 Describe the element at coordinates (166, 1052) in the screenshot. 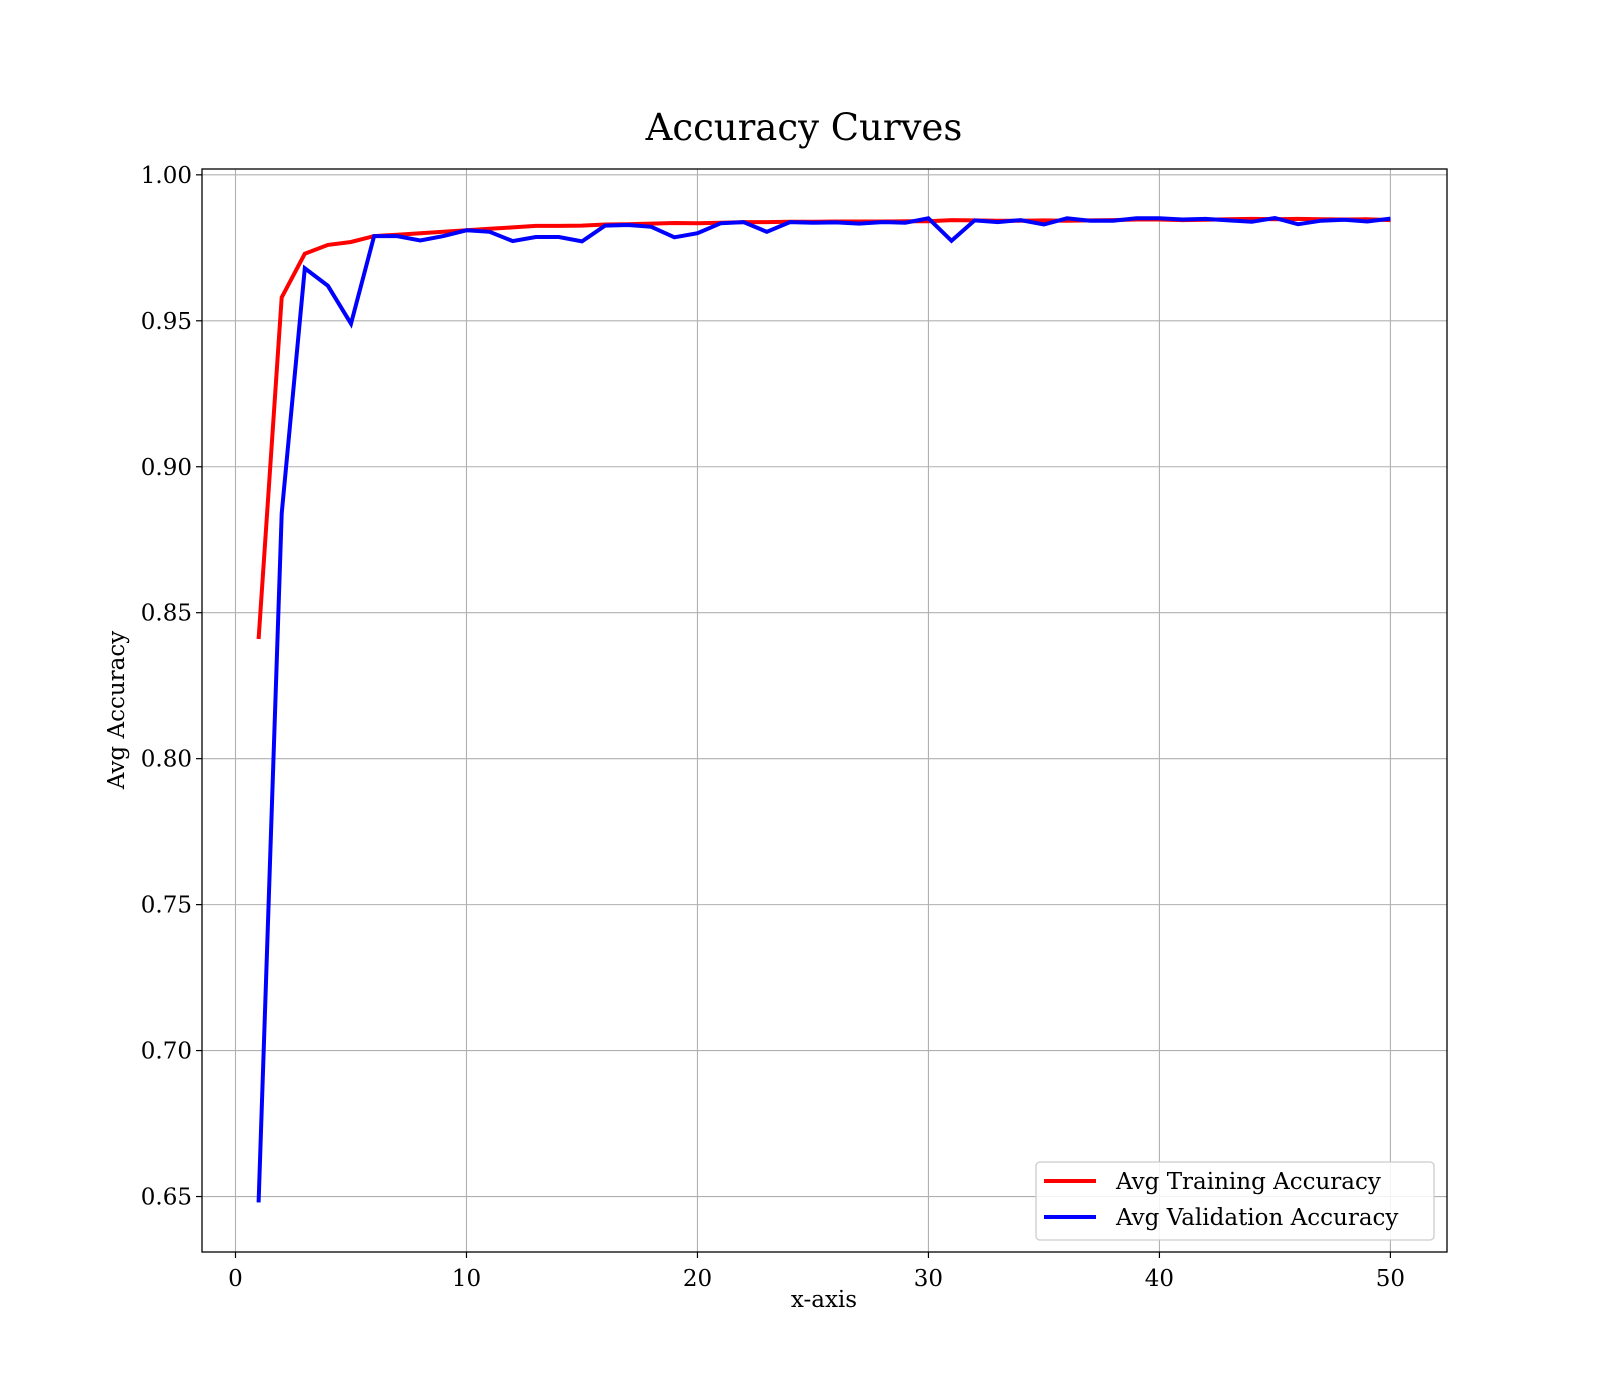

I see `y-tick-label: 0.70` at that location.